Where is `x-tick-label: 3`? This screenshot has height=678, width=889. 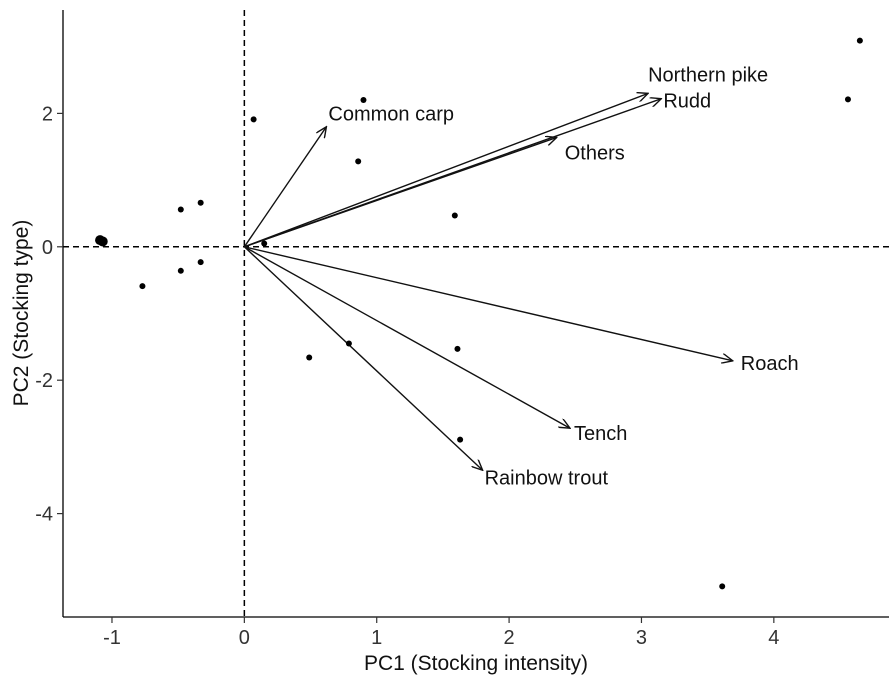 x-tick-label: 3 is located at coordinates (641, 638).